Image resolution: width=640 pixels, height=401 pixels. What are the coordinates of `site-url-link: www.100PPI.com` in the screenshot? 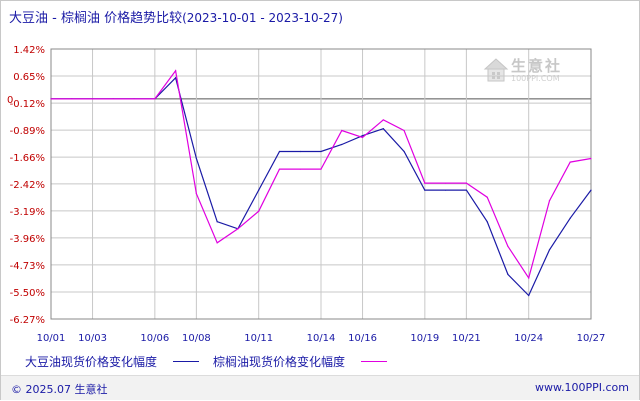 It's located at (582, 387).